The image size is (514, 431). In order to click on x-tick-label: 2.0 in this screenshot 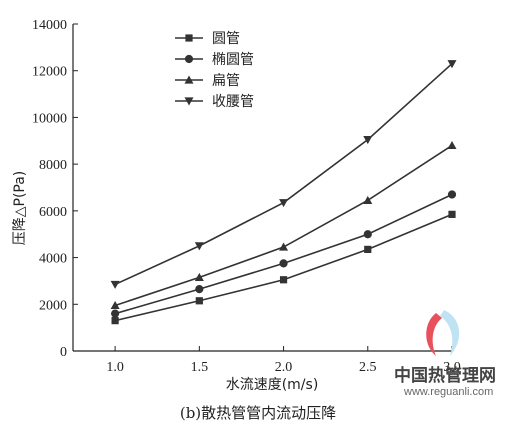, I will do `click(284, 367)`.